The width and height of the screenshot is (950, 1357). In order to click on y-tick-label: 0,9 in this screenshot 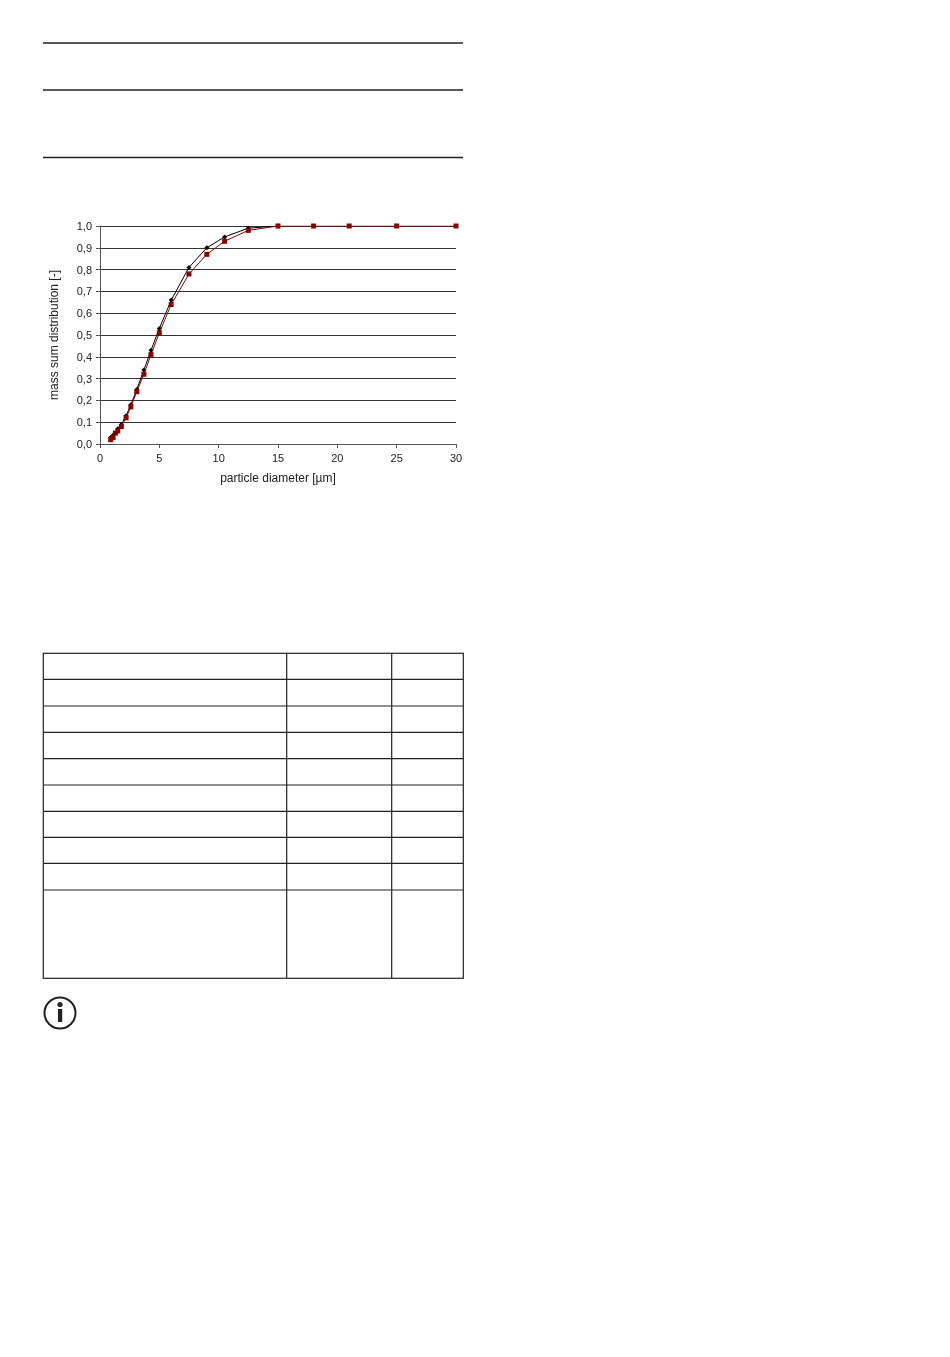, I will do `click(84, 247)`.